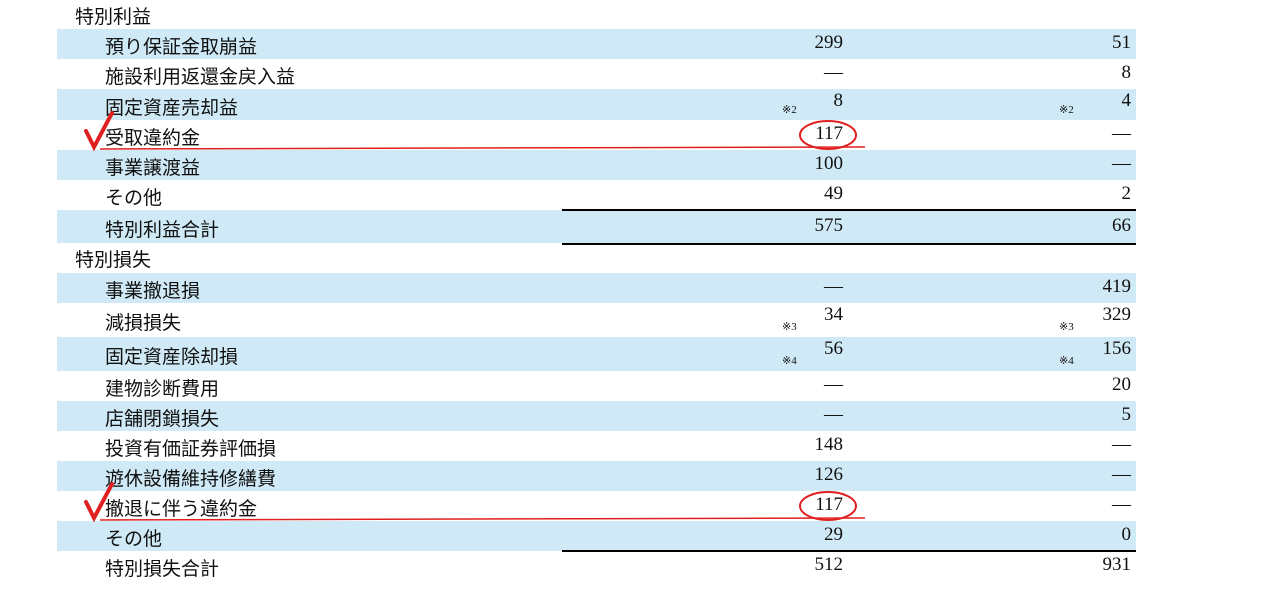  I want to click on section-title: 特別損失, so click(113, 260).